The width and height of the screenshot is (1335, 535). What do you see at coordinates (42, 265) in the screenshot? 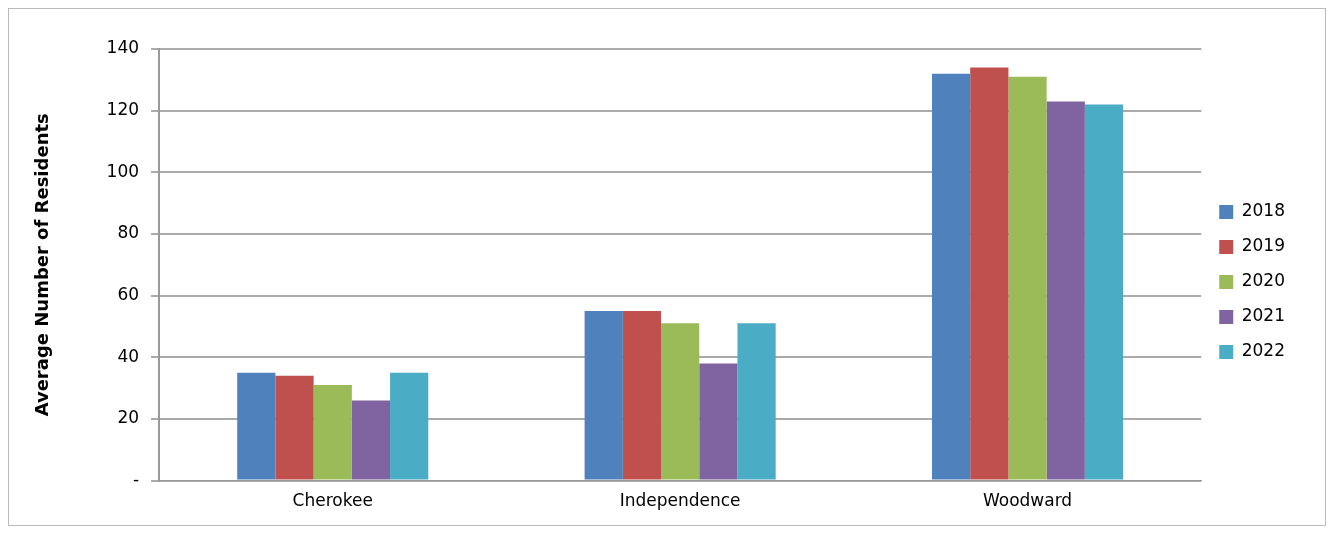
I see `y-axis-title: Average Number of Residents` at bounding box center [42, 265].